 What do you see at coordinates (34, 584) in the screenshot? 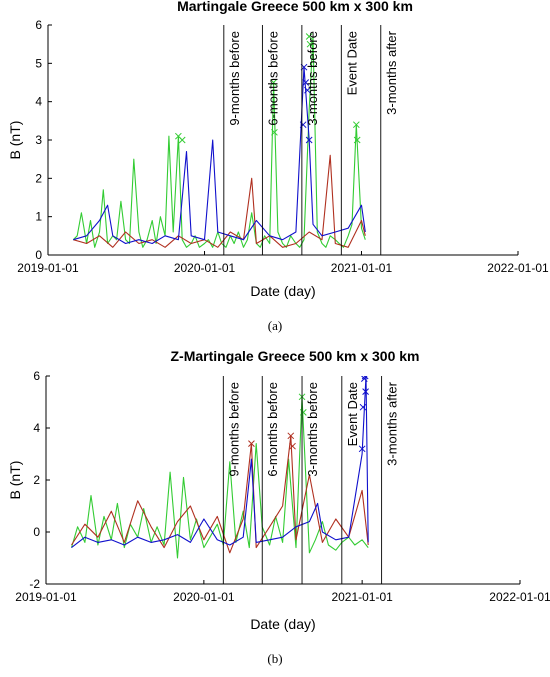
I see `y-tick-label: -2` at bounding box center [34, 584].